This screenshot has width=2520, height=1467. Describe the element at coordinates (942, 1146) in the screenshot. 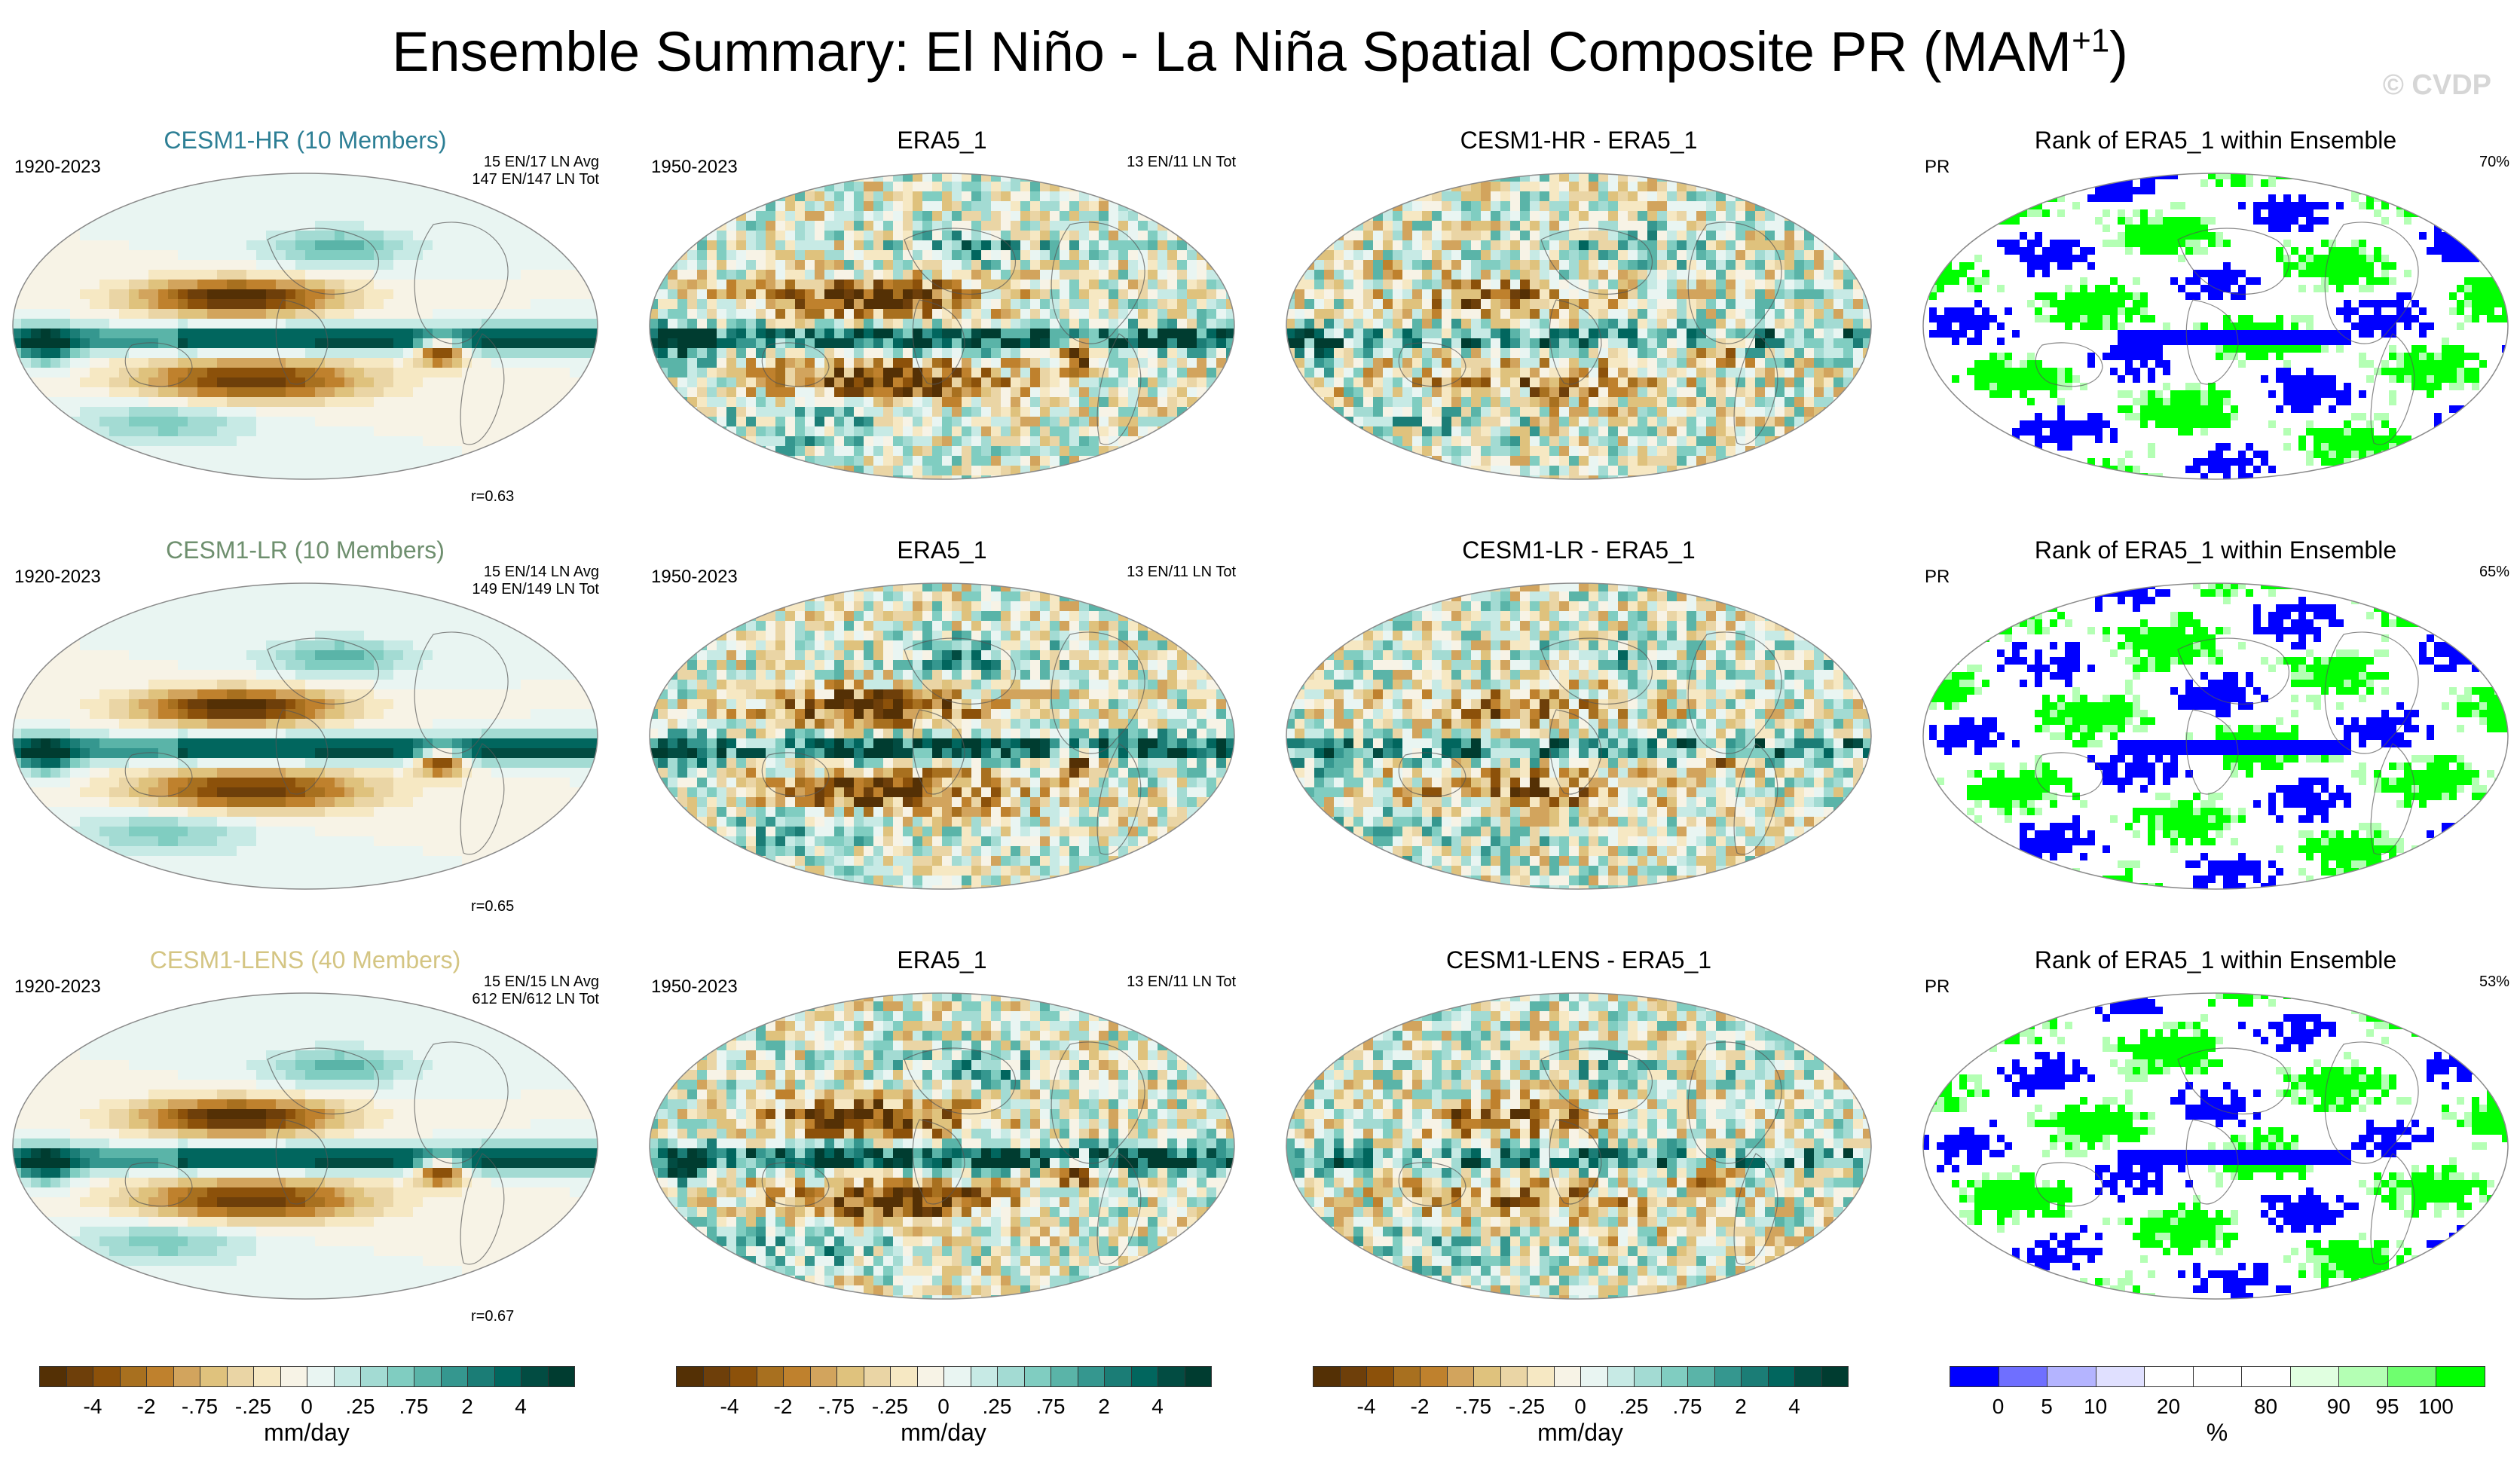

I see `obs-map-row3` at that location.